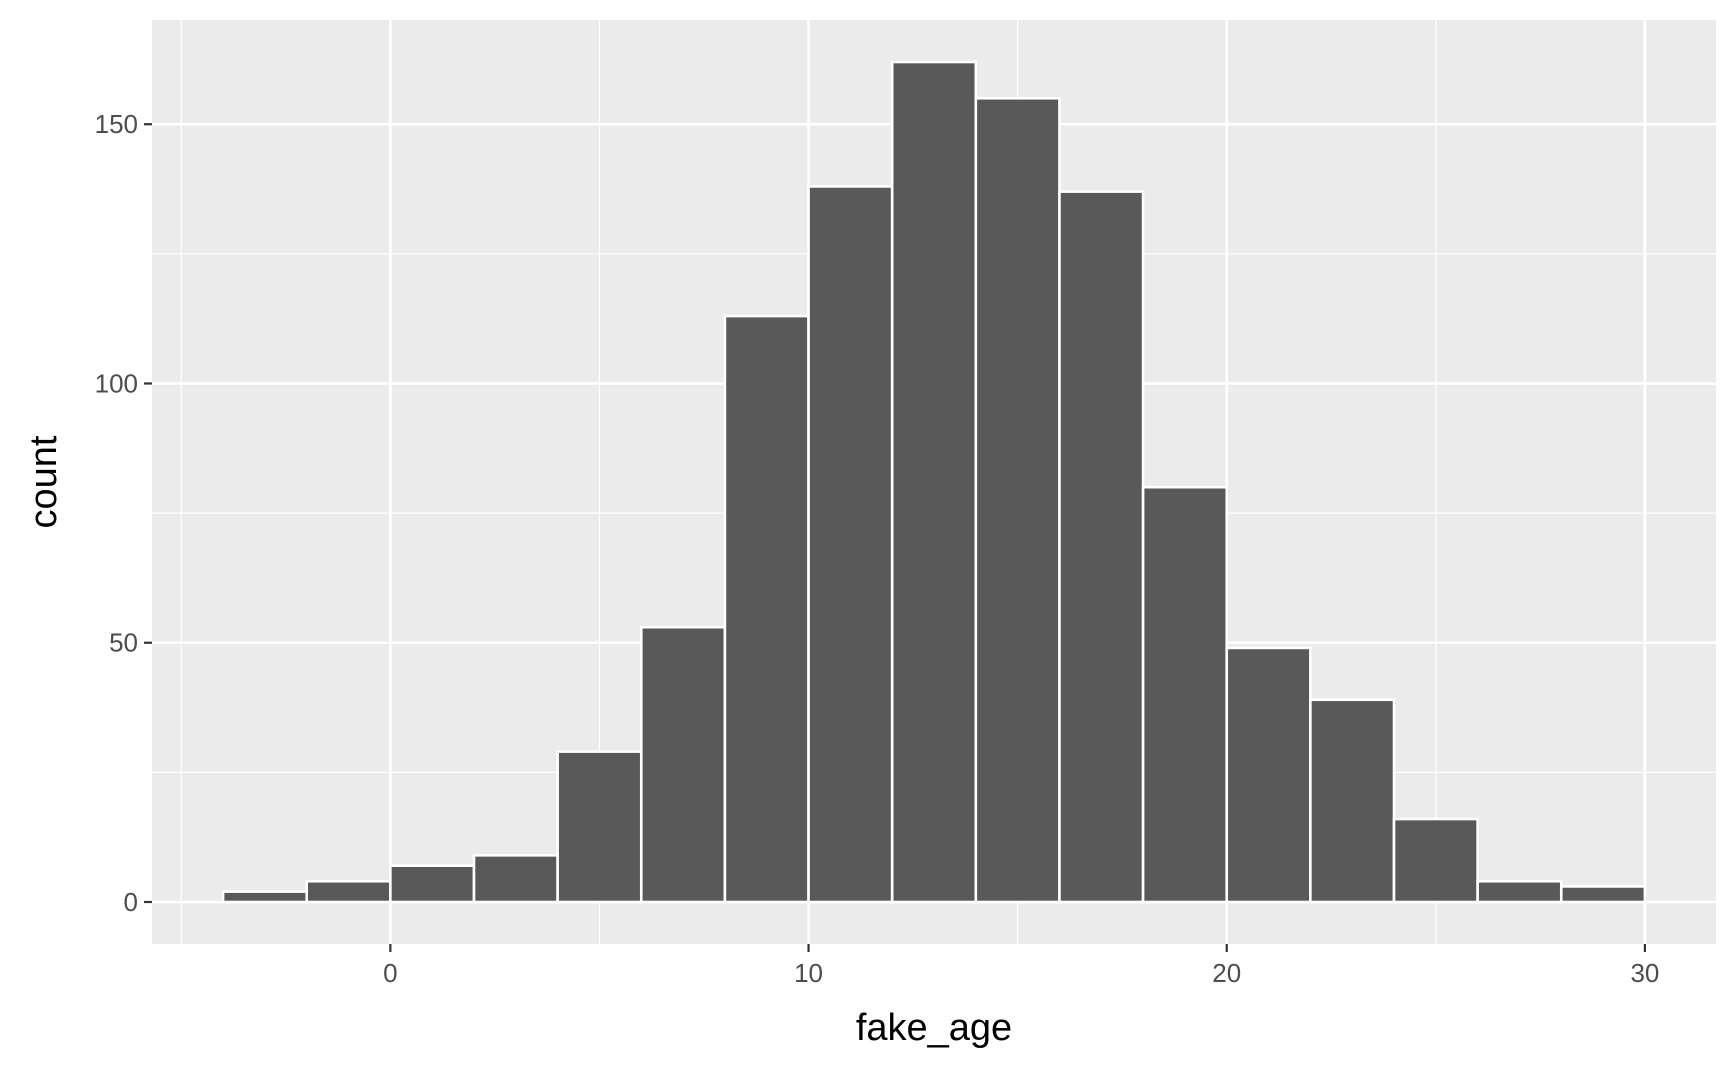 The width and height of the screenshot is (1728, 1067). I want to click on y-tick-label: 0, so click(131, 902).